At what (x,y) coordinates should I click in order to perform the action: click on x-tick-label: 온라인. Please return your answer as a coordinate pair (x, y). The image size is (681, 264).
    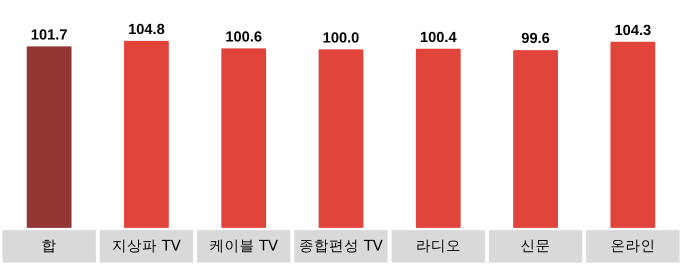
    Looking at the image, I should click on (633, 245).